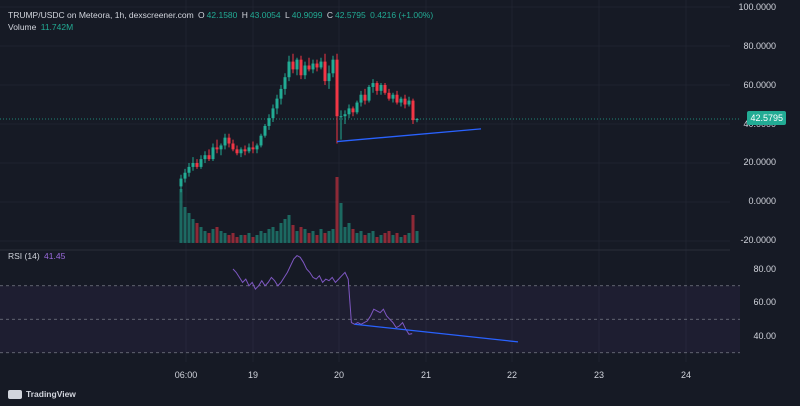 This screenshot has width=800, height=406. Describe the element at coordinates (402, 15) in the screenshot. I see `change-value: 0.4216 (+1.00%)` at that location.